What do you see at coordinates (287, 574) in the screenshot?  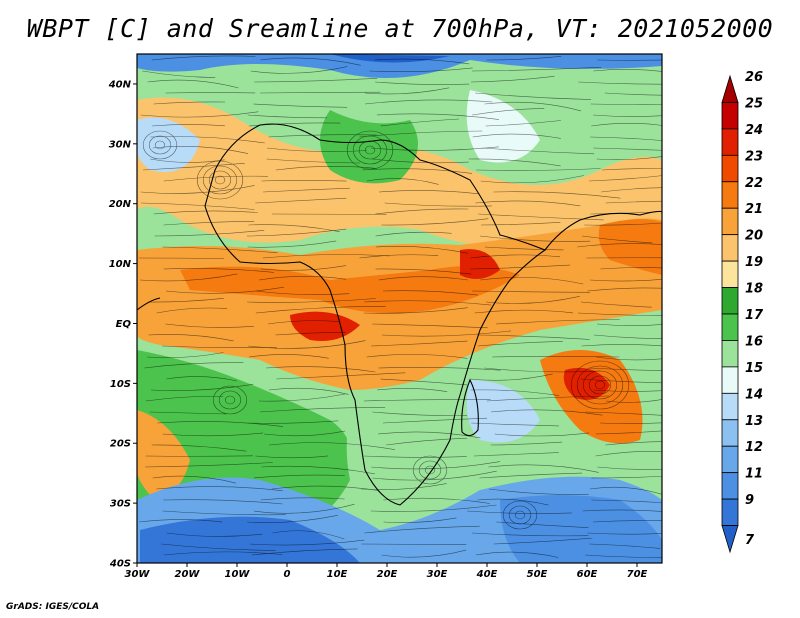 I see `lon-tick-label: 0` at bounding box center [287, 574].